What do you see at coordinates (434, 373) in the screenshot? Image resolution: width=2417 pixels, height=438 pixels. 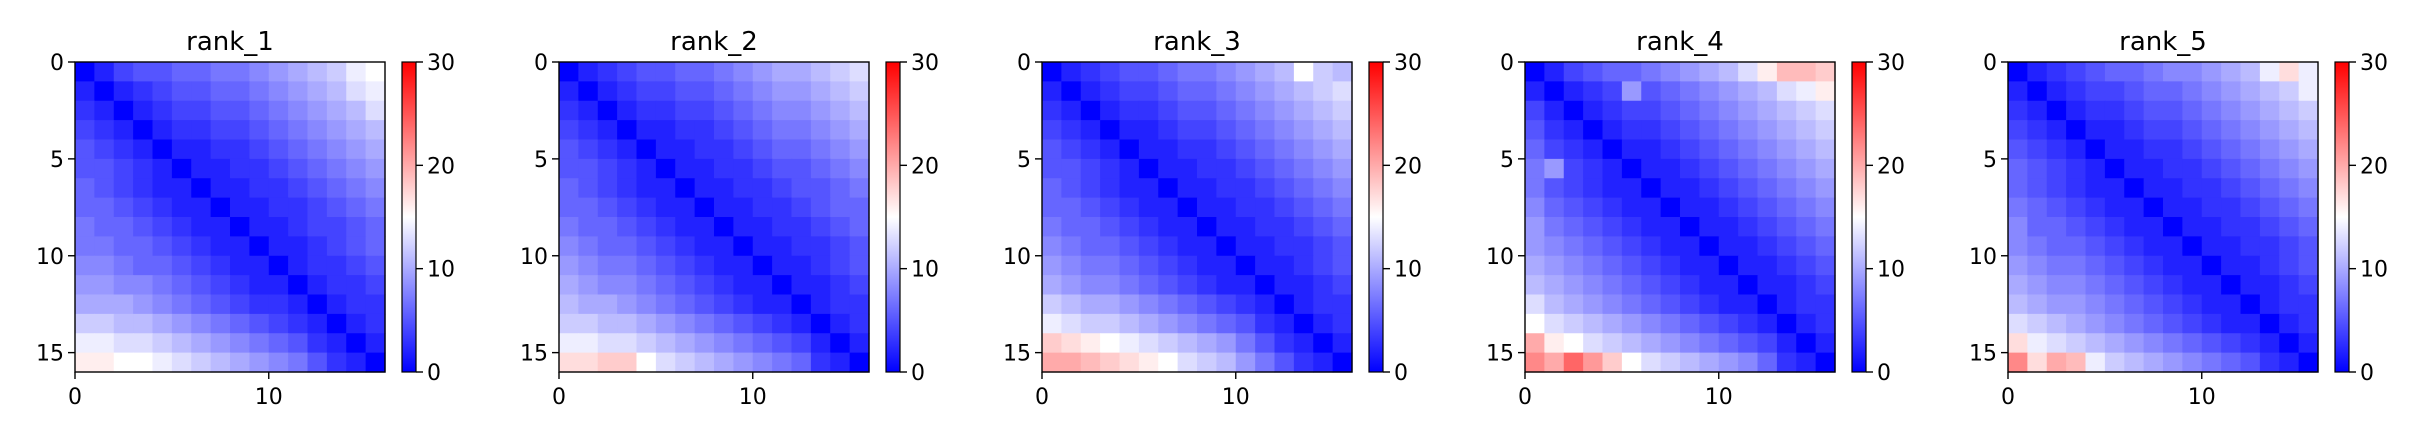 I see `colorbar-tick-label: 0` at bounding box center [434, 373].